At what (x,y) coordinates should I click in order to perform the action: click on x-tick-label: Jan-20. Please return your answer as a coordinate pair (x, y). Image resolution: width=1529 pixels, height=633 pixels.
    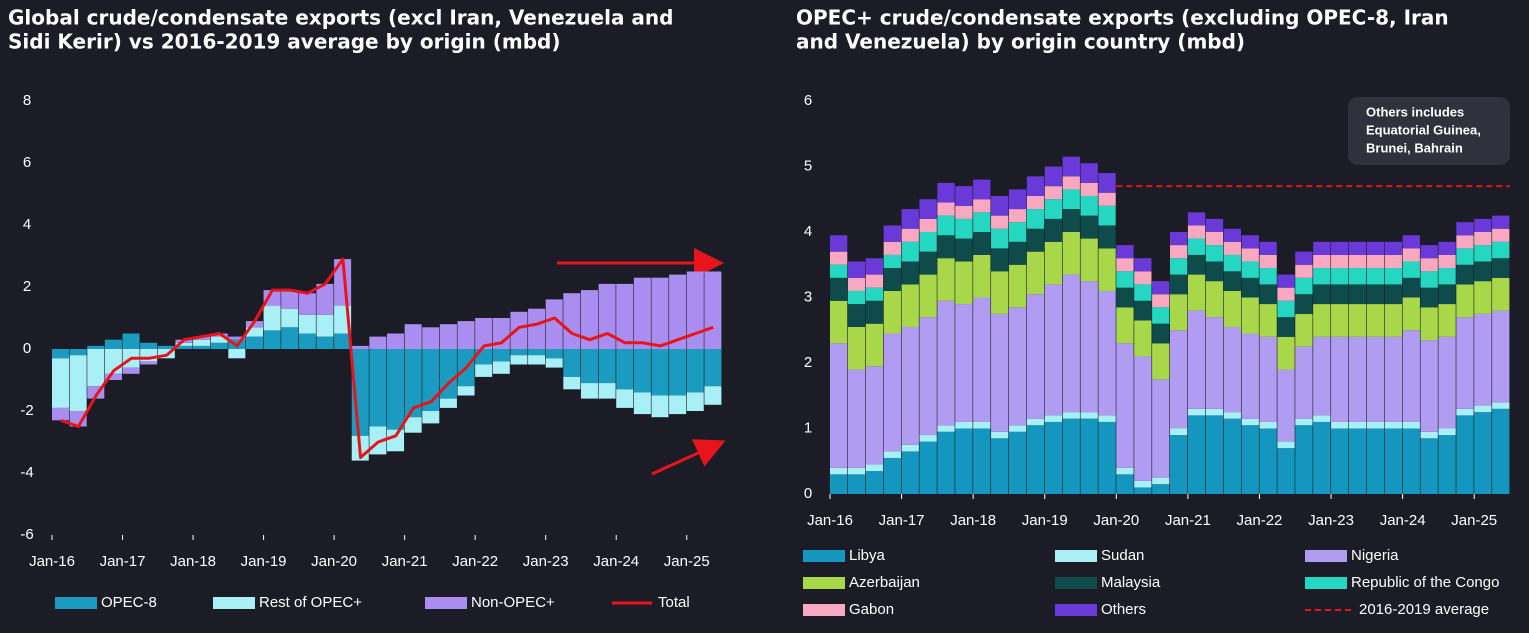
    Looking at the image, I should click on (1116, 520).